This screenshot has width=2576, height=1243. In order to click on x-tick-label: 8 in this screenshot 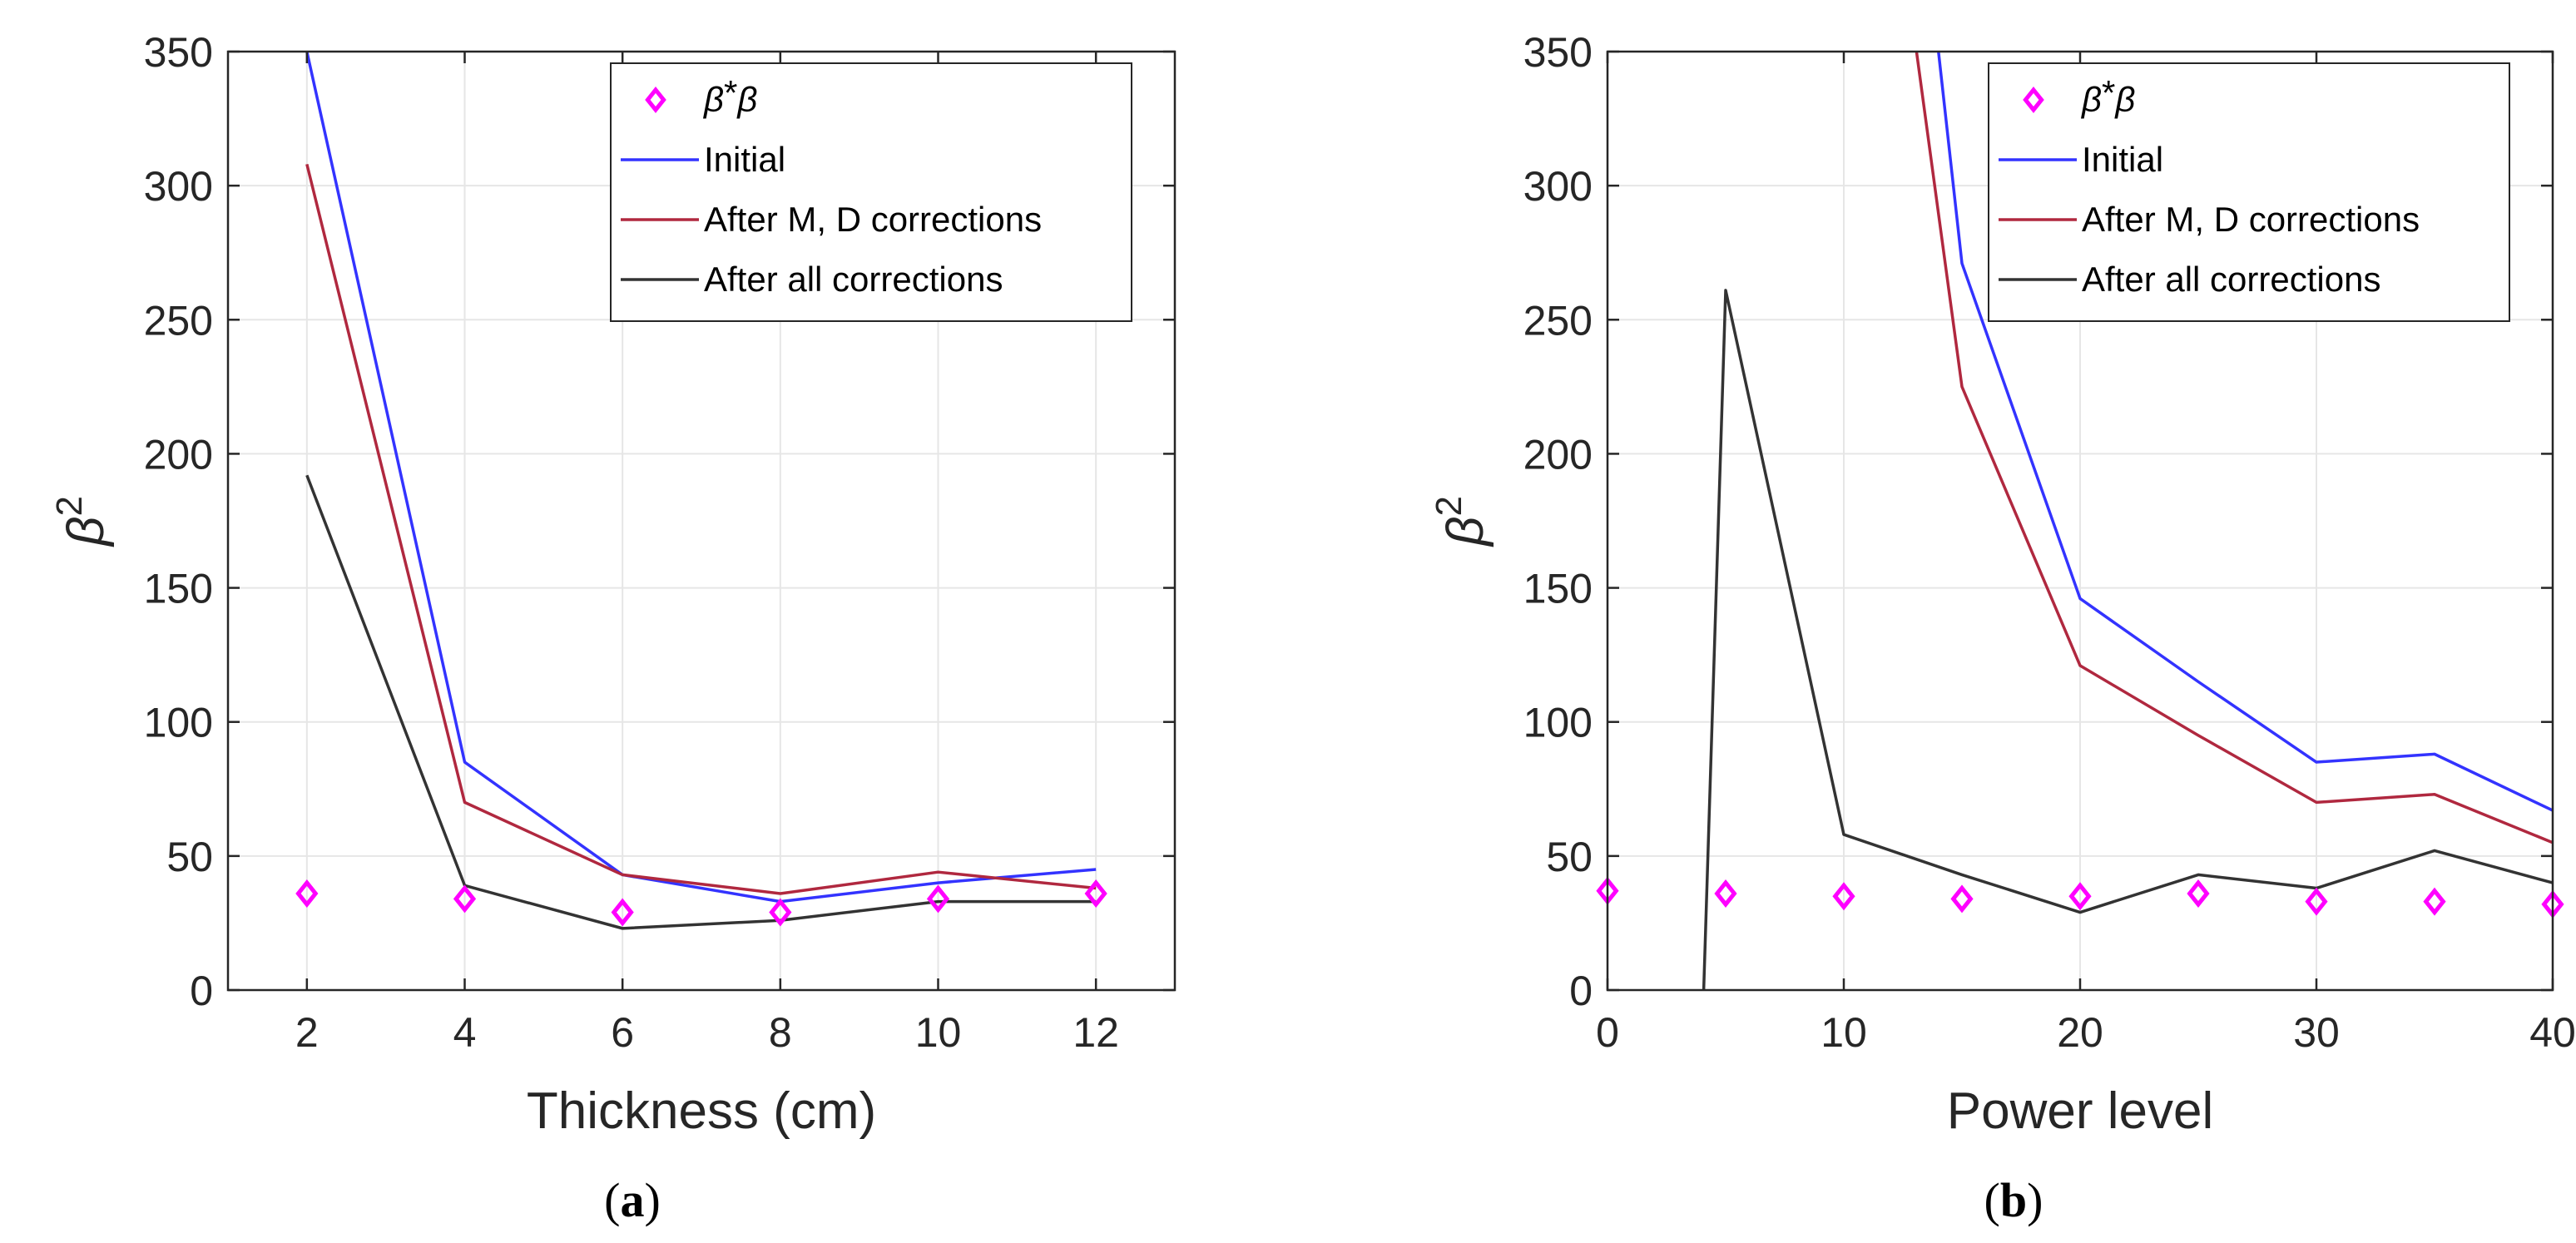, I will do `click(780, 1033)`.